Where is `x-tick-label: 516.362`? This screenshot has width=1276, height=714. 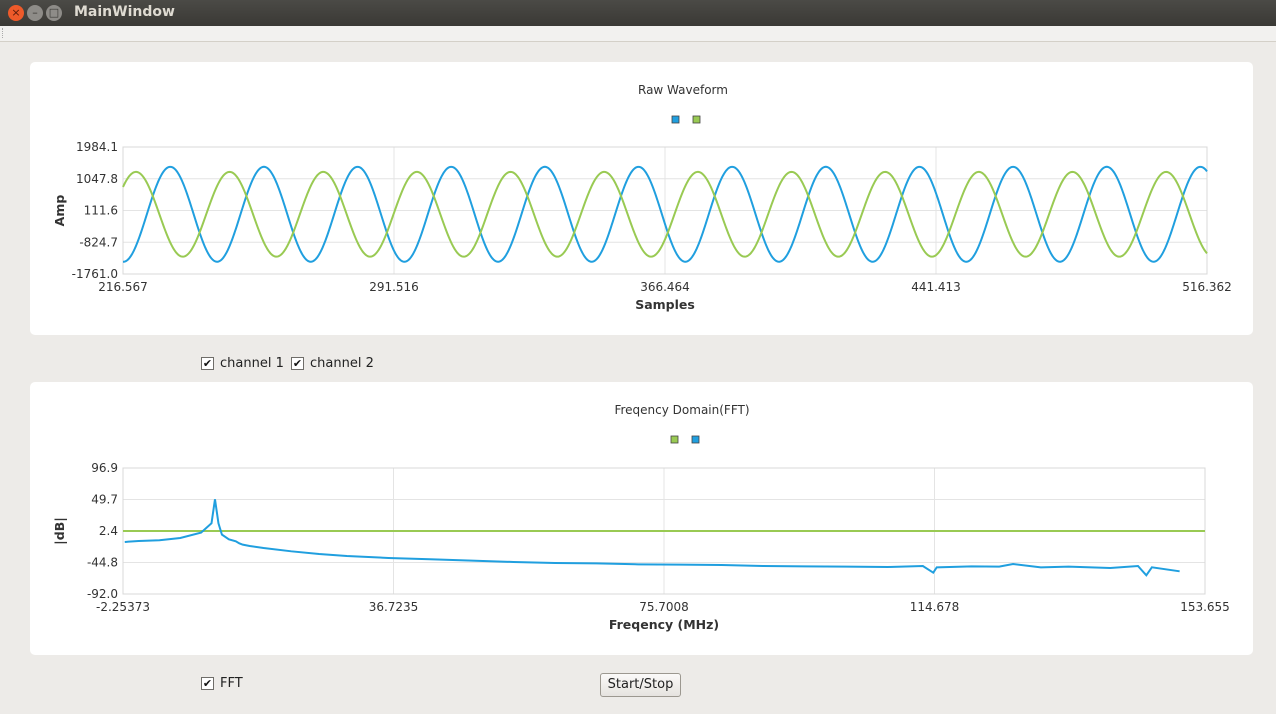
x-tick-label: 516.362 is located at coordinates (1207, 287).